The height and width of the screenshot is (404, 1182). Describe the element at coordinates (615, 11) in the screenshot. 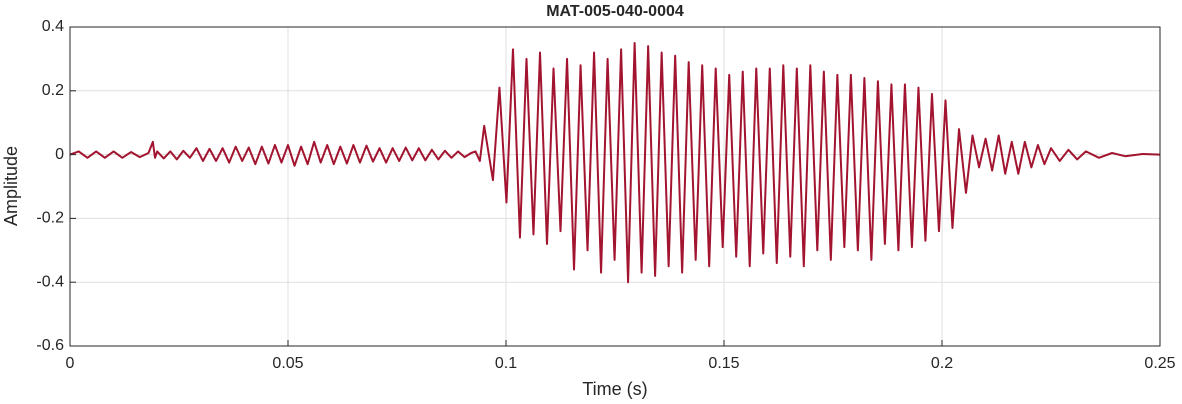

I see `chart-title: MAT-005-040-0004` at that location.